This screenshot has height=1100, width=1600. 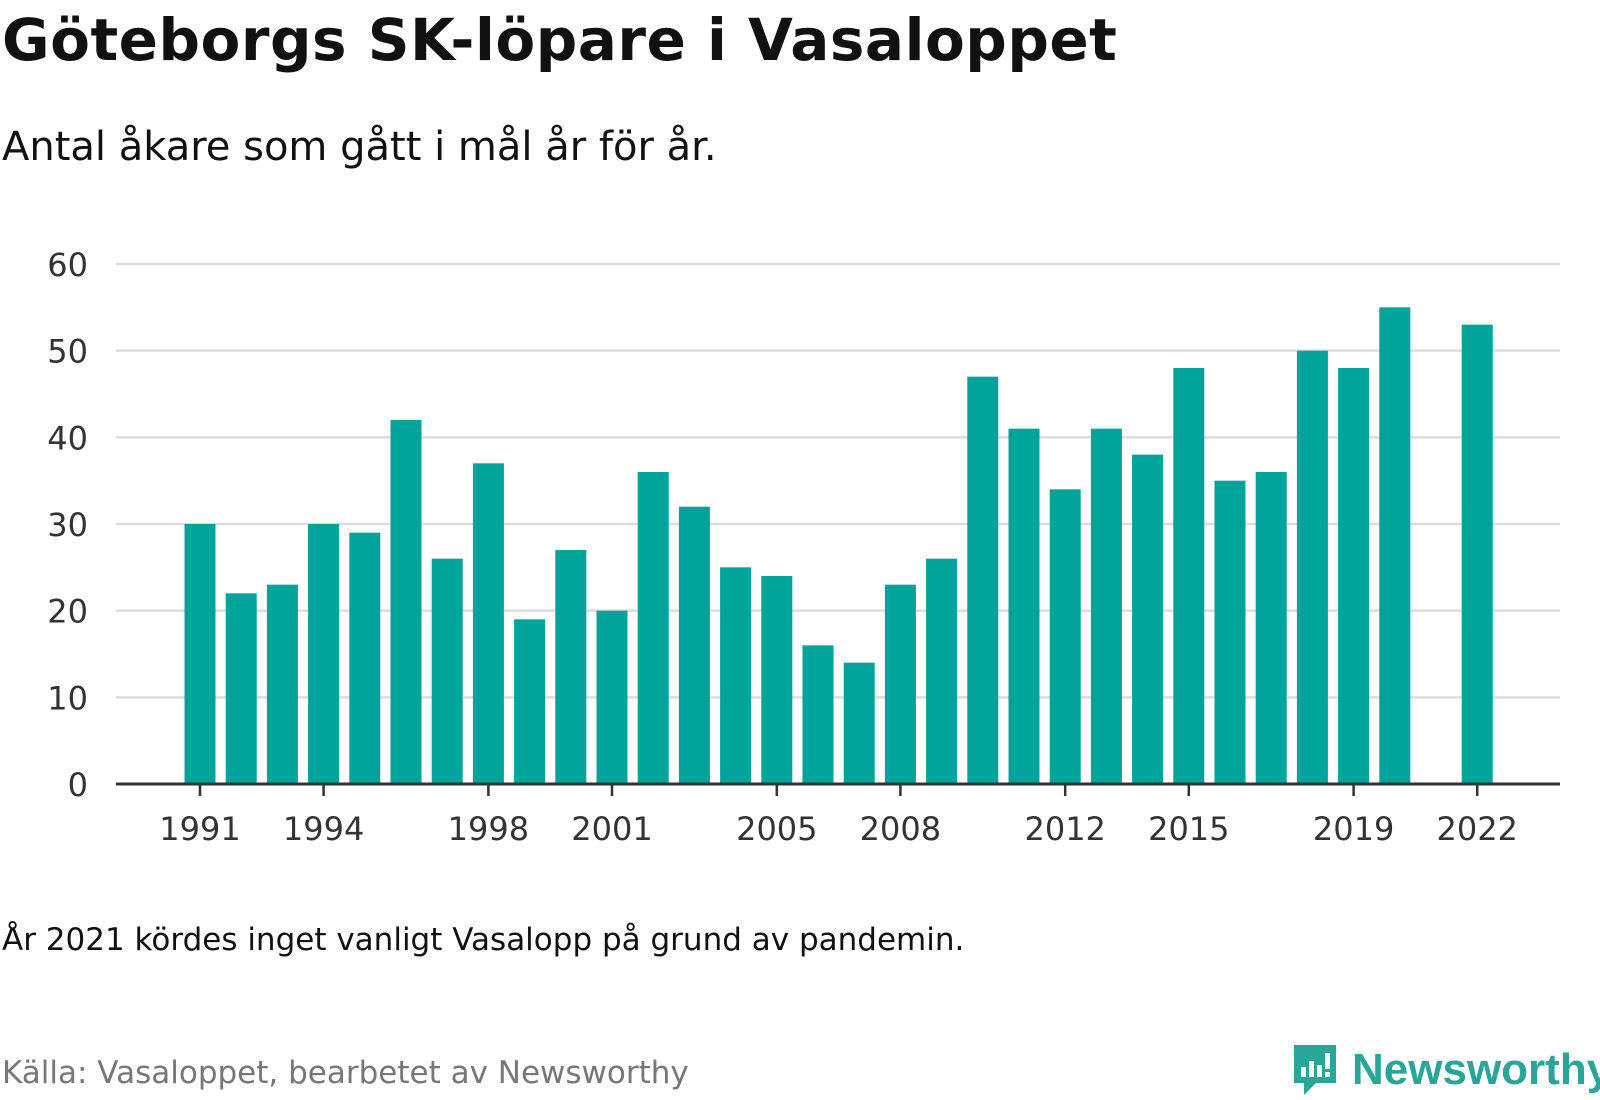 What do you see at coordinates (200, 654) in the screenshot?
I see `bar-1991` at bounding box center [200, 654].